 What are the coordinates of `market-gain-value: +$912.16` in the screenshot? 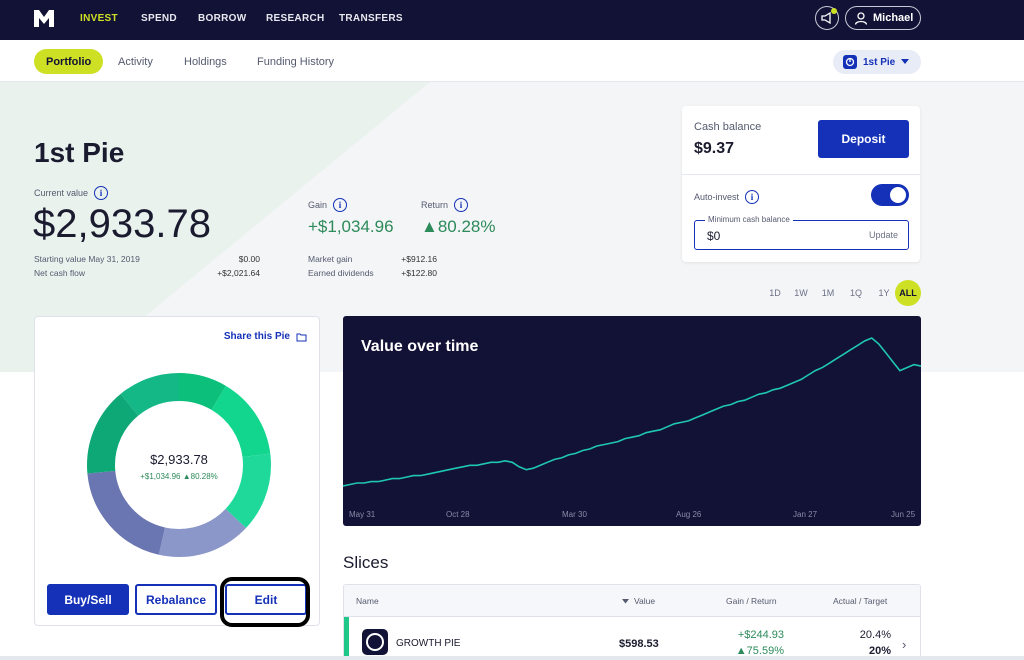 It's located at (419, 259).